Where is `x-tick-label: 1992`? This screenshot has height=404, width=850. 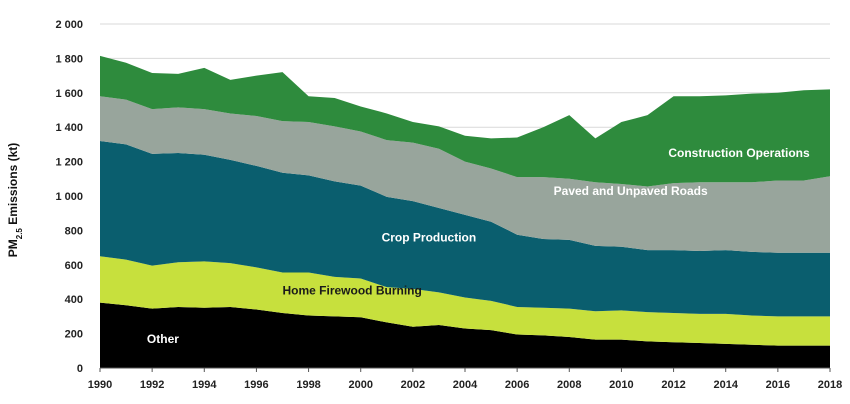 x-tick-label: 1992 is located at coordinates (152, 385).